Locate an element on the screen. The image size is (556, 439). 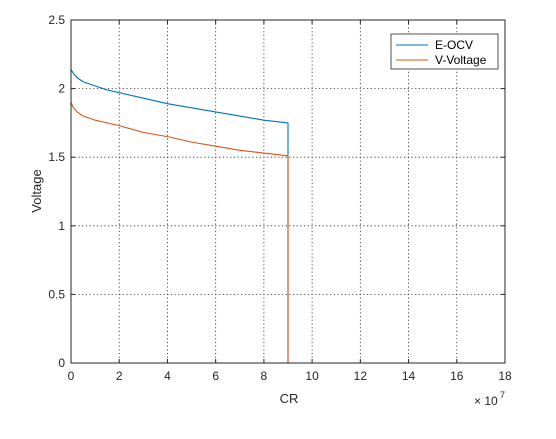
legend-label-e-ocv: E-OCV is located at coordinates (454, 45).